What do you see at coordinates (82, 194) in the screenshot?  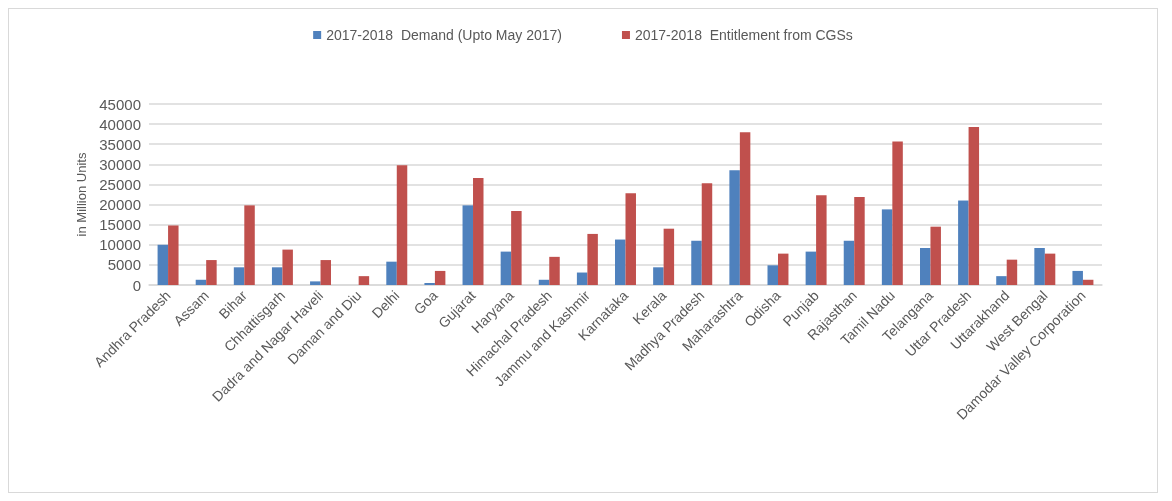 I see `y-axis-title: in Million Units` at bounding box center [82, 194].